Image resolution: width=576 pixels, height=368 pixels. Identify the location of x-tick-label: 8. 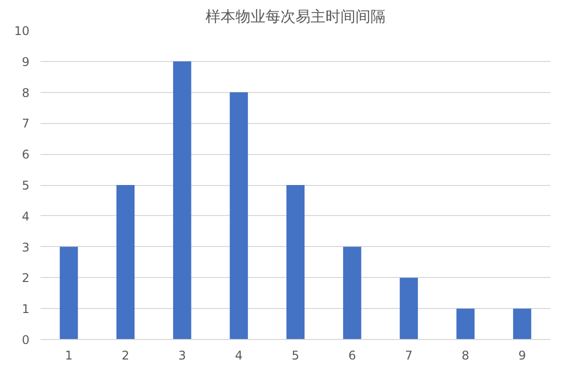
(466, 355).